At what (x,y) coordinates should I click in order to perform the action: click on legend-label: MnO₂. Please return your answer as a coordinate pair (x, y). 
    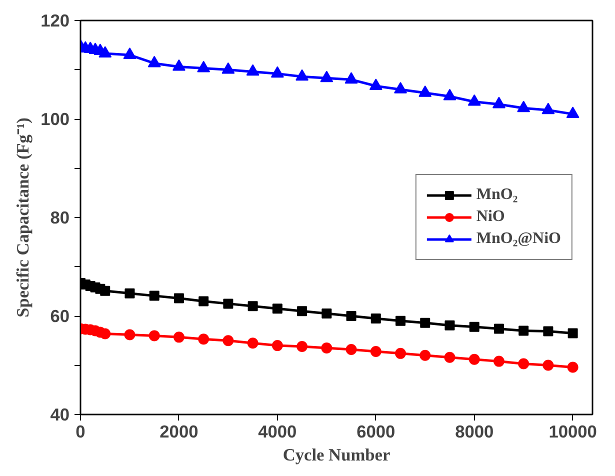
    Looking at the image, I should click on (497, 195).